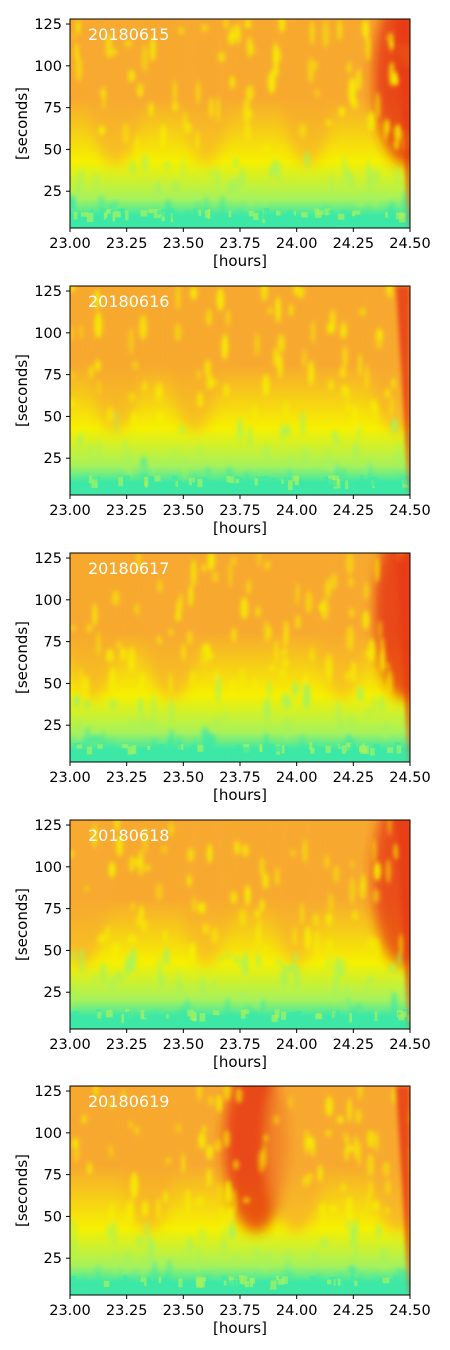 This screenshot has width=450, height=1350. Describe the element at coordinates (297, 1311) in the screenshot. I see `x-tick-label: 24.00` at that location.